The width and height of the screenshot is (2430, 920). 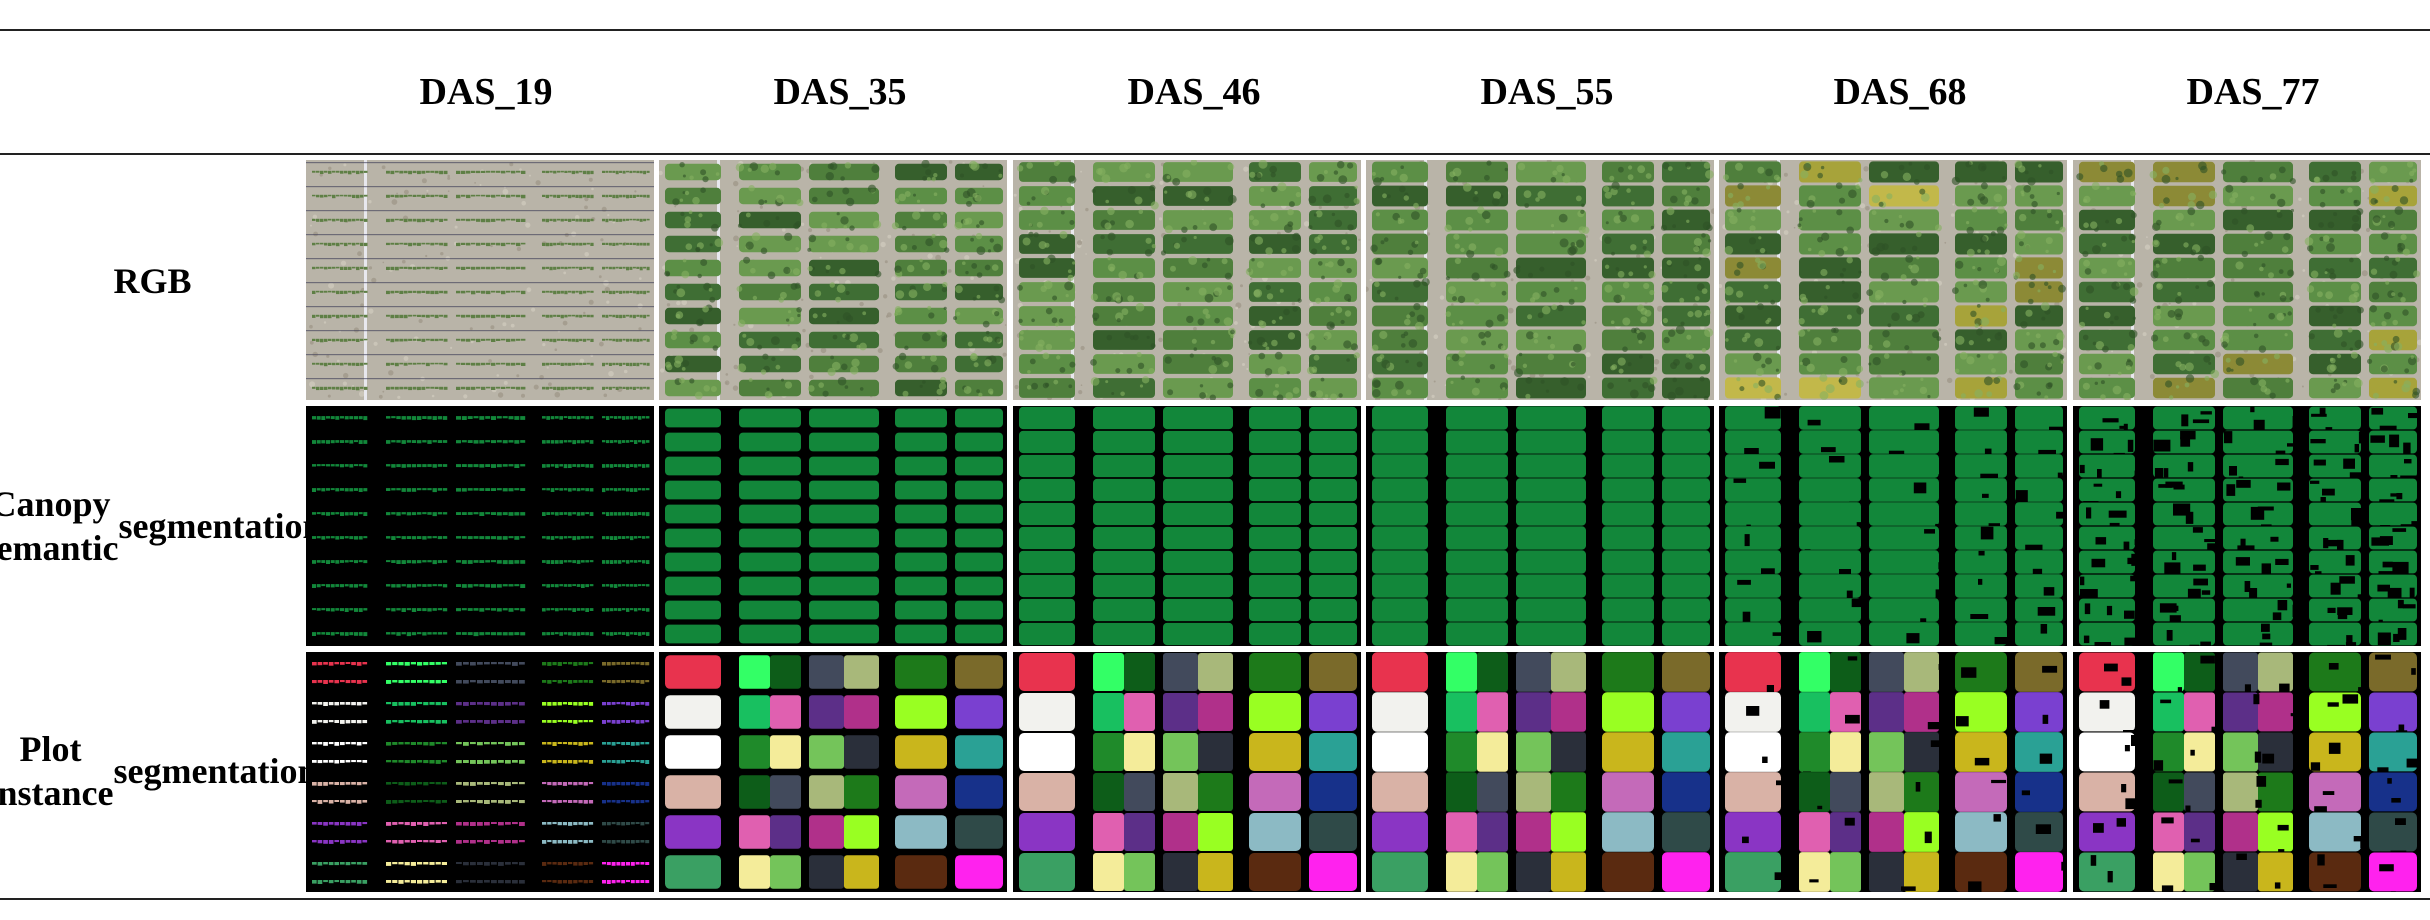 I want to click on column-header: DAS_68, so click(x=1900, y=92).